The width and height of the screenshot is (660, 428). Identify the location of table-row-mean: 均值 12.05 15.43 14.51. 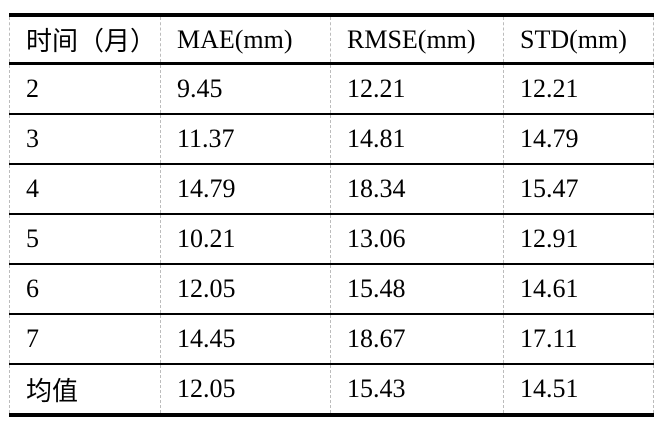
(331, 390).